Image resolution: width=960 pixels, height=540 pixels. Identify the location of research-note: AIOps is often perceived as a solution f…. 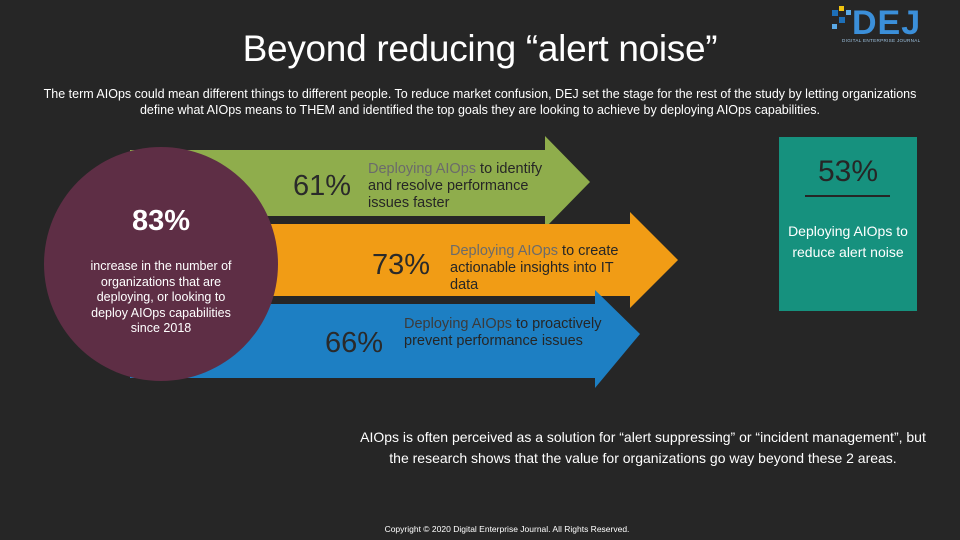
(643, 447).